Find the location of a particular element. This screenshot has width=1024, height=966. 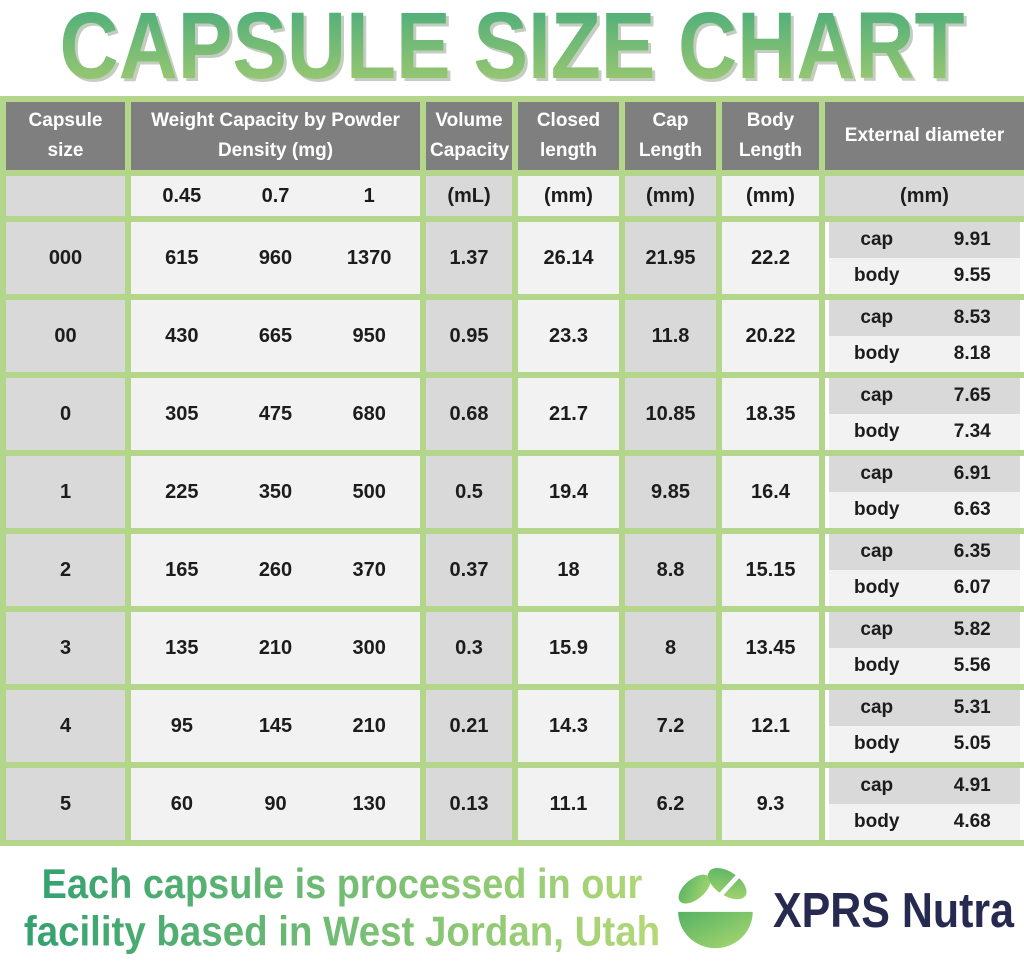

header-body-length: Body Length is located at coordinates (770, 136).